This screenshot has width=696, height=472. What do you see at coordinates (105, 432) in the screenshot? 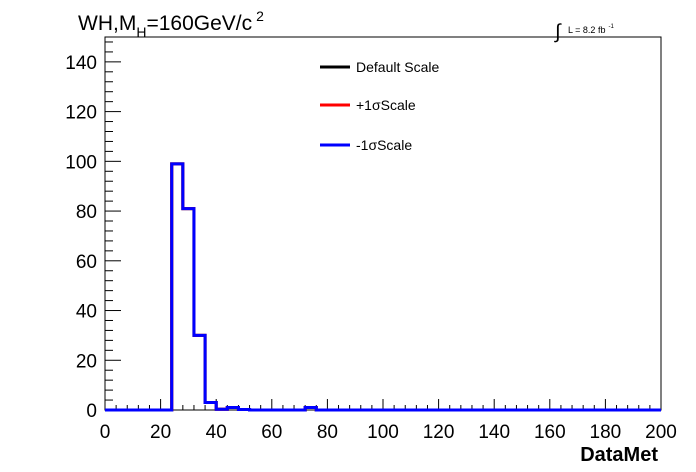
I see `x-tick-label: 0` at bounding box center [105, 432].